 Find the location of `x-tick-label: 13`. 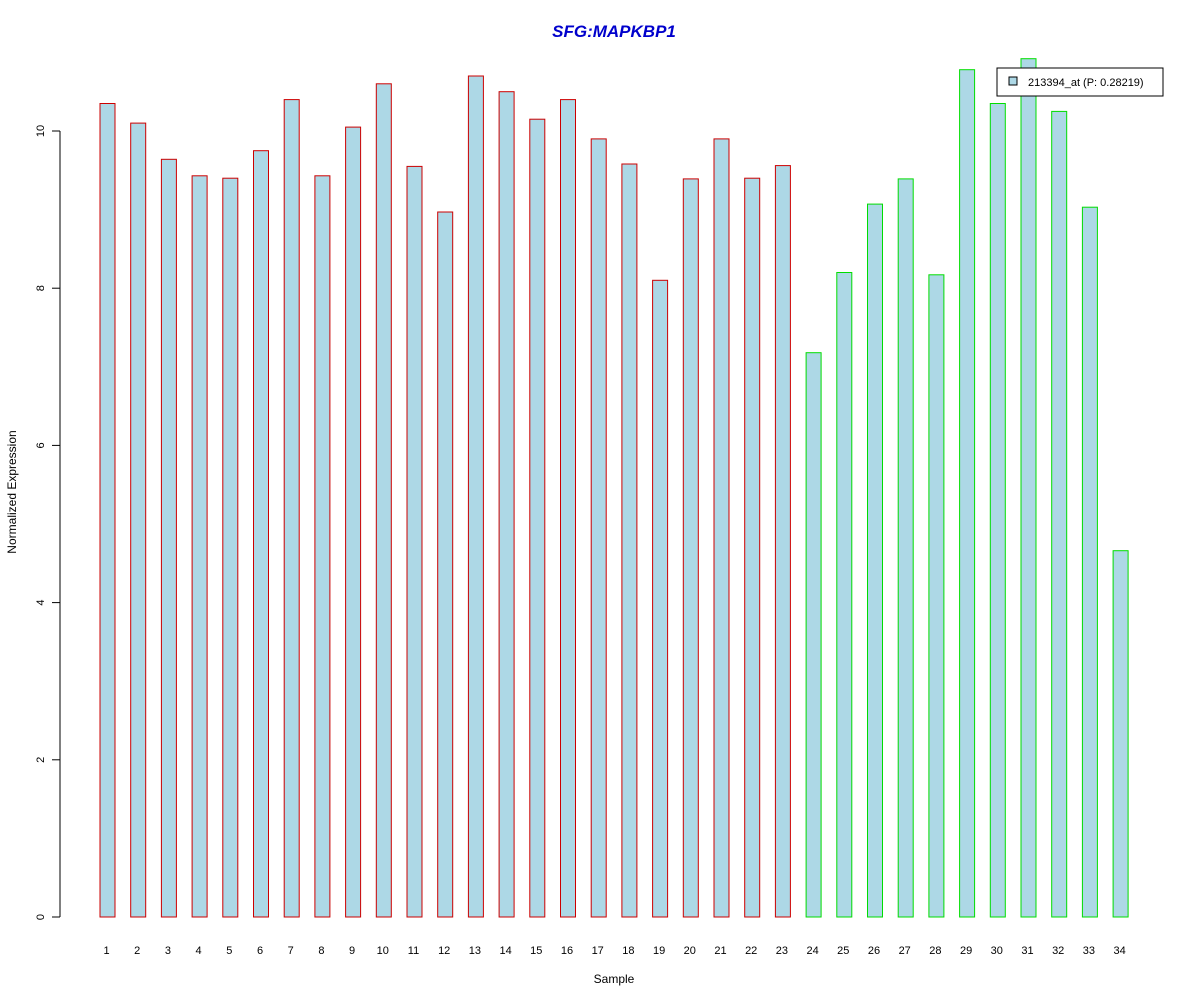

x-tick-label: 13 is located at coordinates (475, 951).